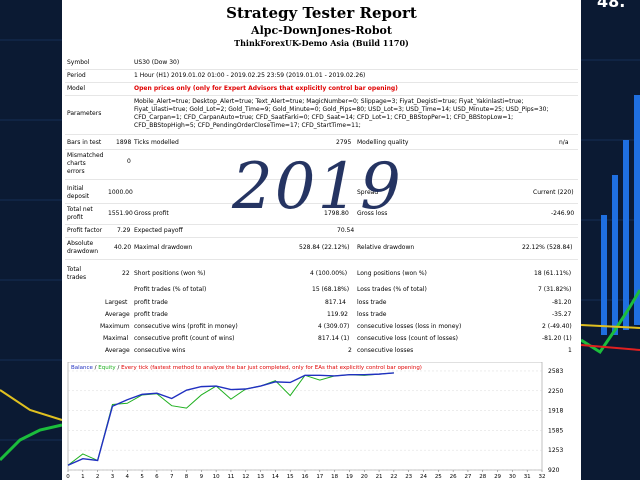 The image size is (640, 480). I want to click on y-tick-label: 1253, so click(555, 450).